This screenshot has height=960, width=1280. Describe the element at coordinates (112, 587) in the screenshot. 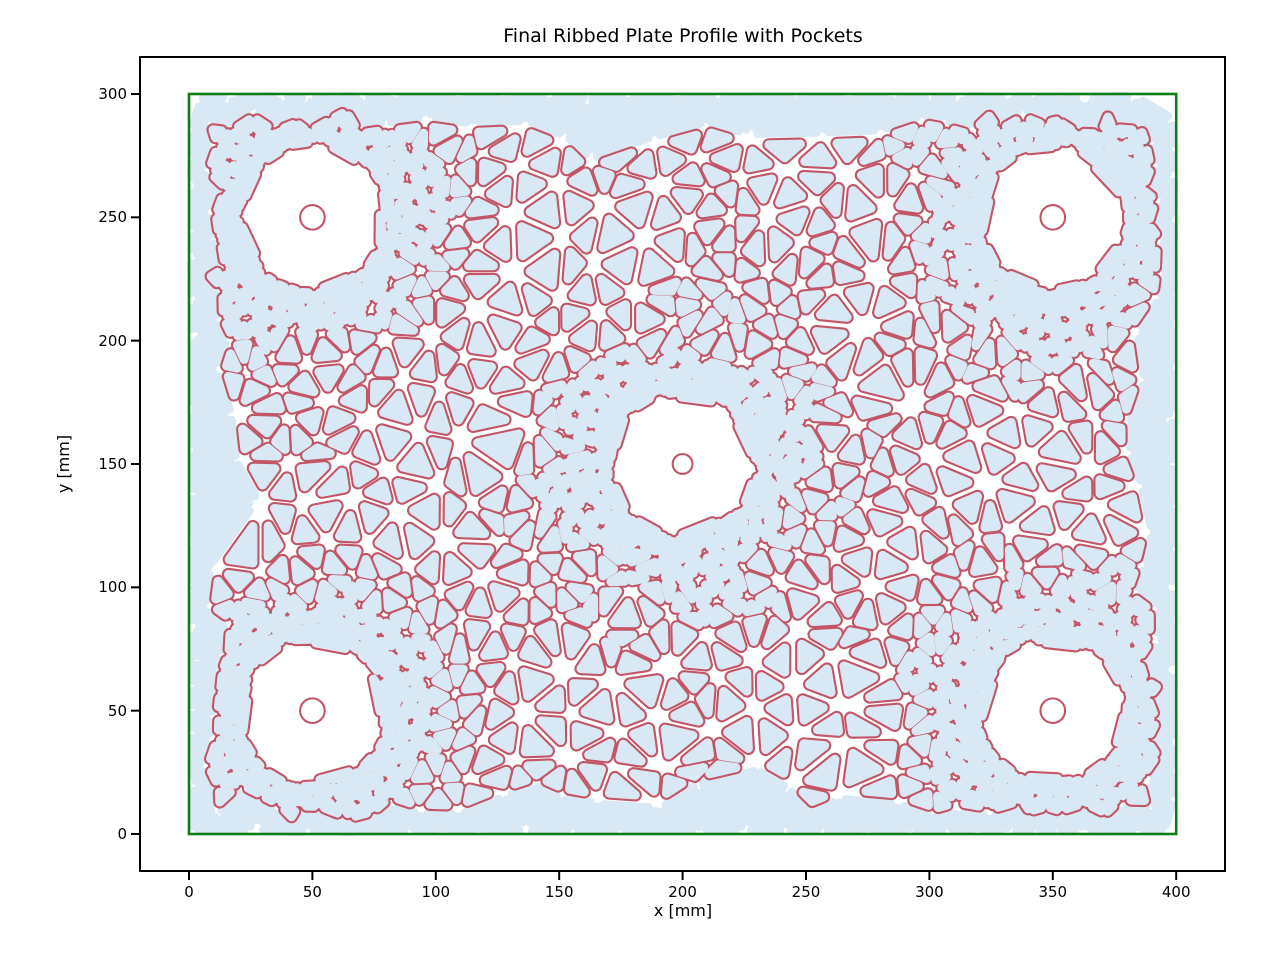

I see `y-tick-label: 100` at that location.